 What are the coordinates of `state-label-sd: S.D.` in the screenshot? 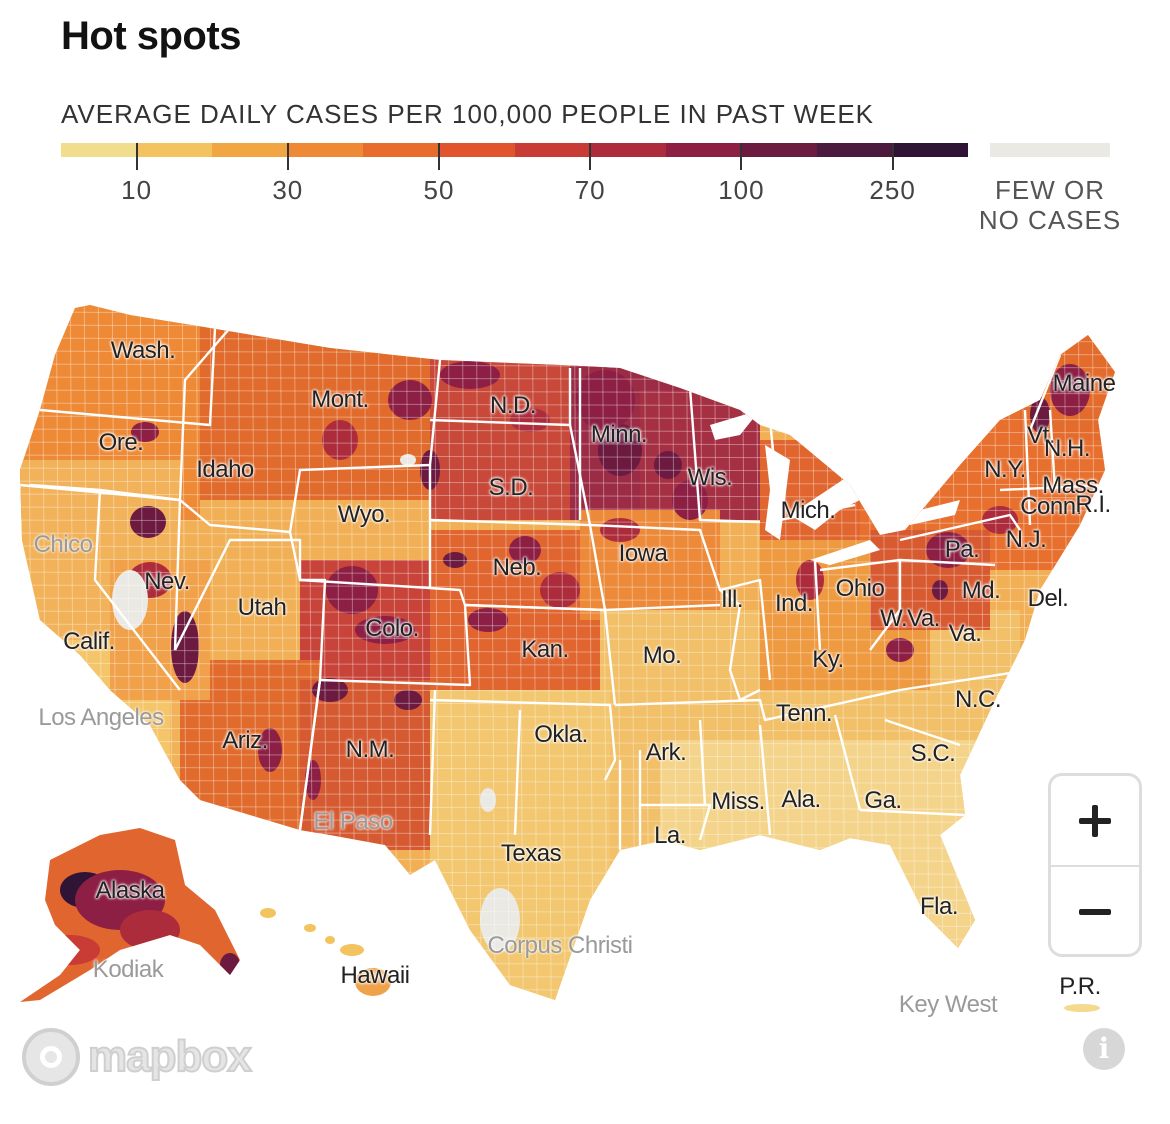 It's located at (511, 487).